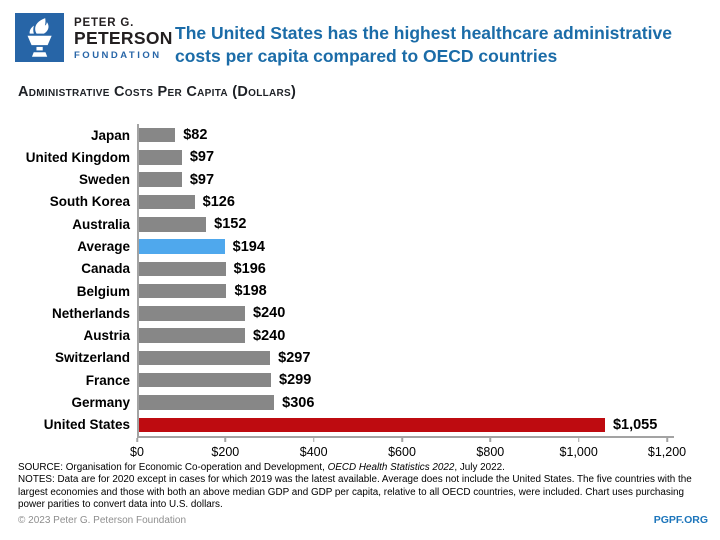  Describe the element at coordinates (404, 358) in the screenshot. I see `bar-track: $297` at that location.